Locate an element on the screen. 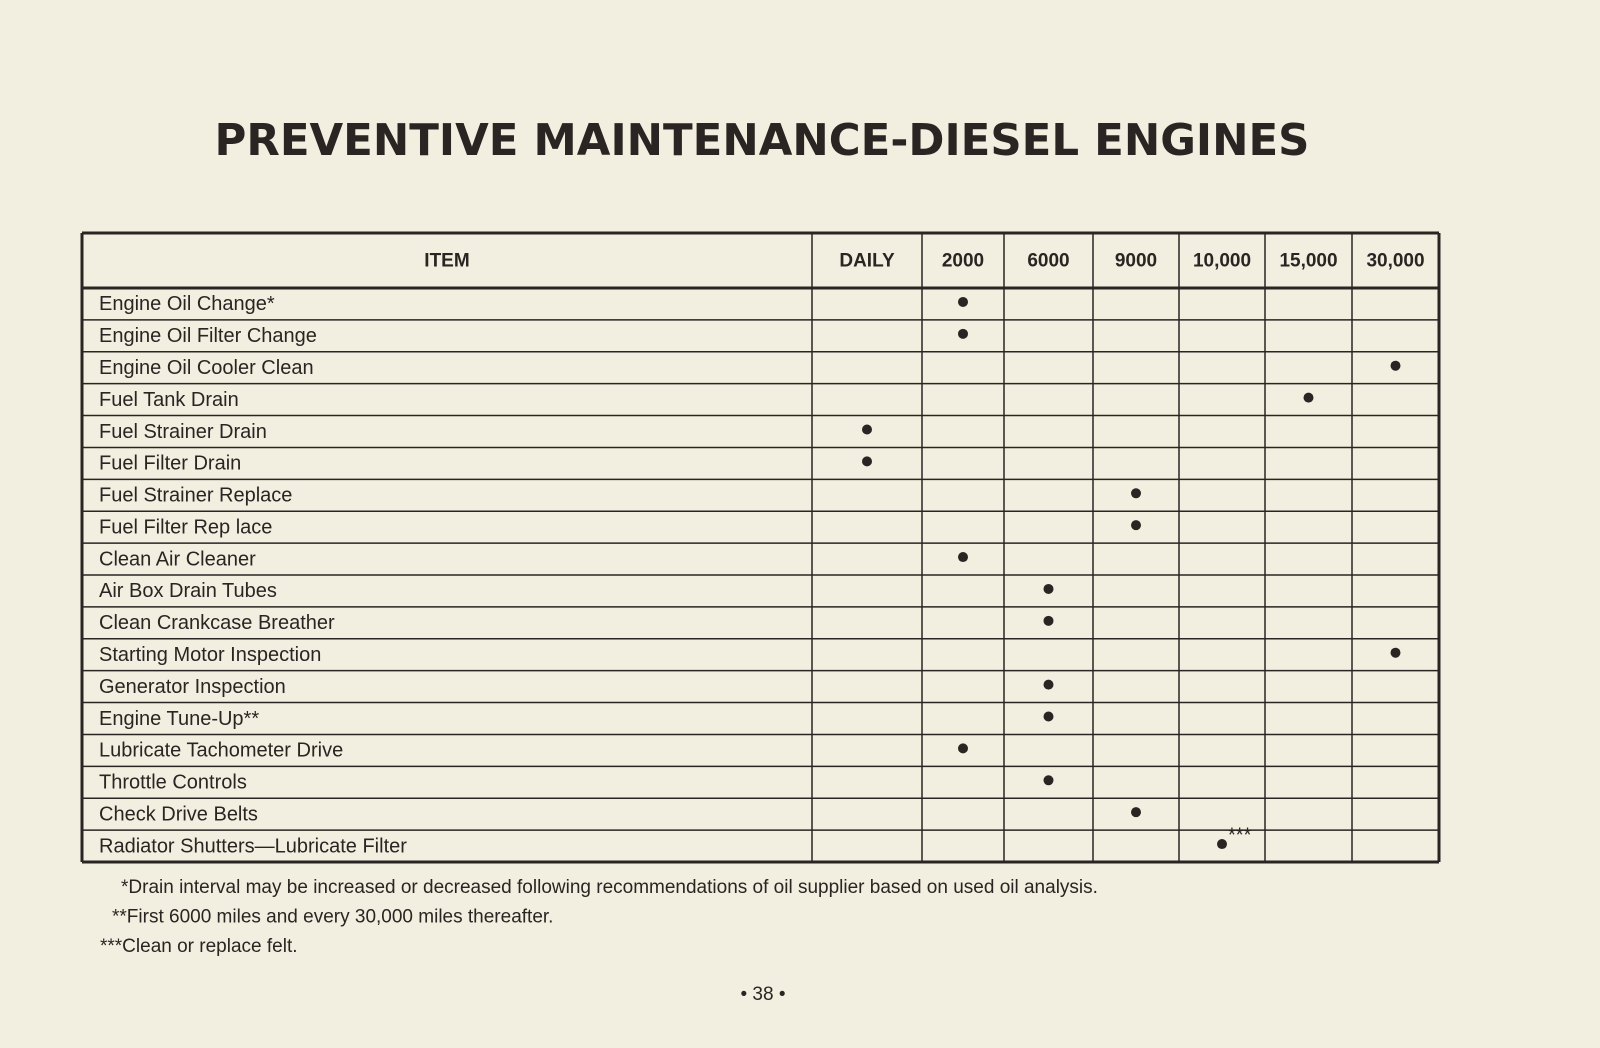 This screenshot has height=1048, width=1600. item-label: Fuel Filter Drain is located at coordinates (170, 464).